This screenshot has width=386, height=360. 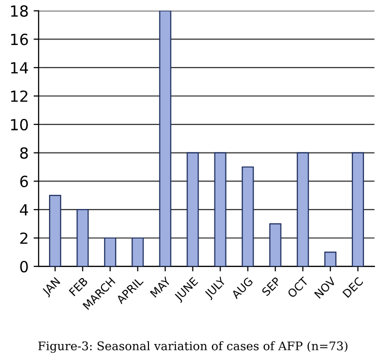 I want to click on y-tick-label: 16, so click(x=19, y=40).